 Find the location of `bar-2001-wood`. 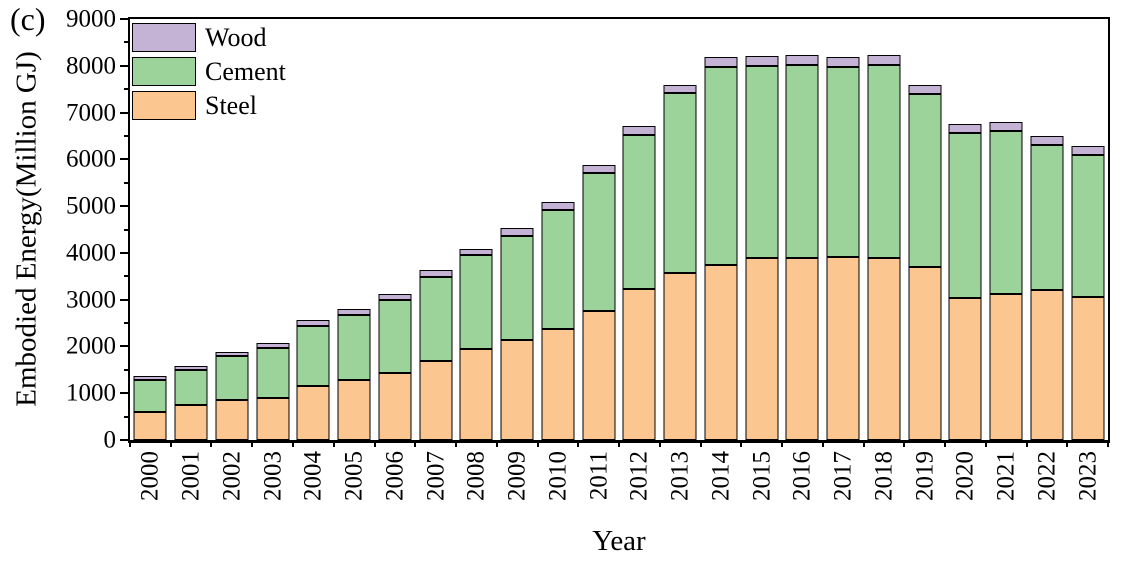

bar-2001-wood is located at coordinates (191, 368).